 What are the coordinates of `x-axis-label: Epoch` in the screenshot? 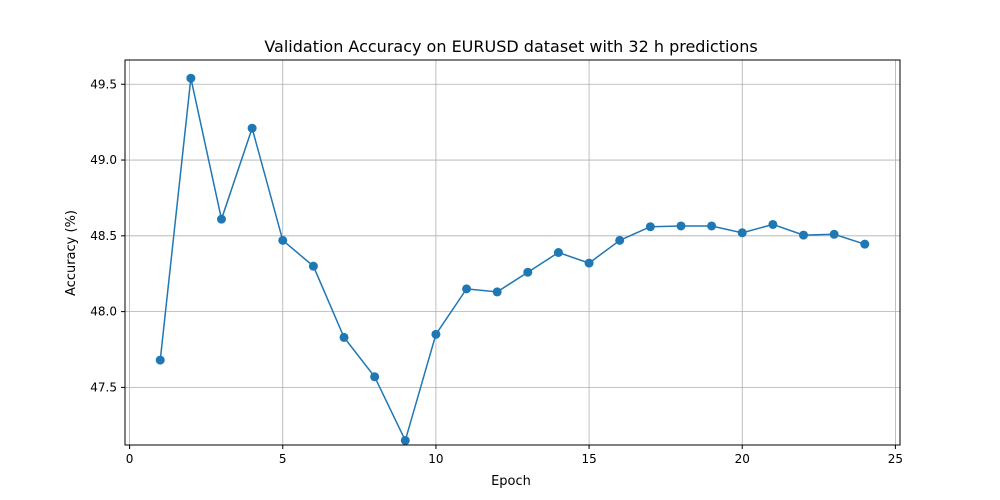 It's located at (511, 481).